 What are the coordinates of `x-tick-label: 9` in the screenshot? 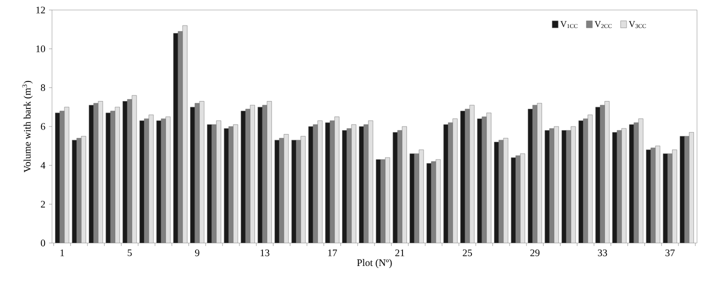 It's located at (197, 253).